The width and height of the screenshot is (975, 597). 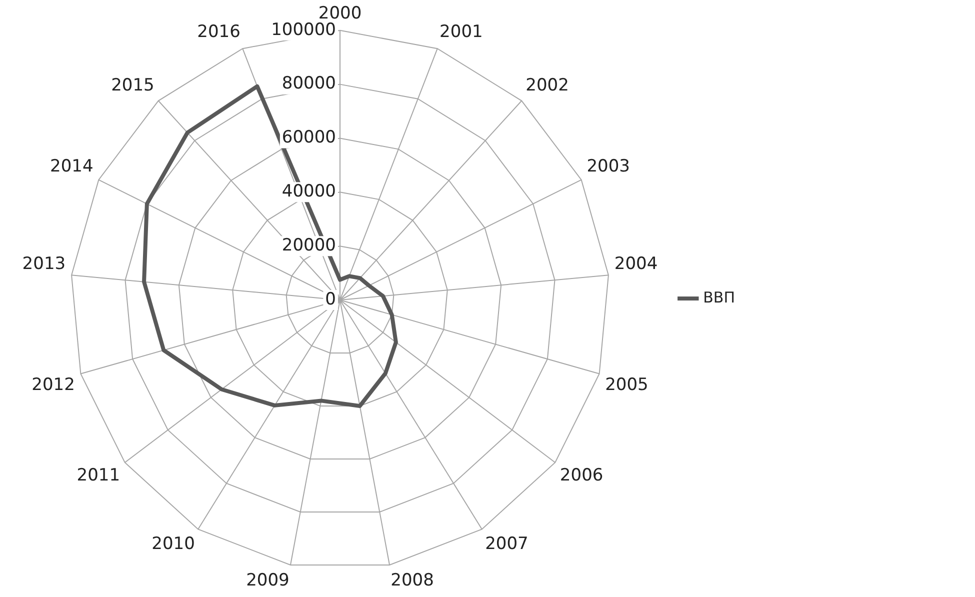 What do you see at coordinates (719, 297) in the screenshot?
I see `legend-label: ВВП` at bounding box center [719, 297].